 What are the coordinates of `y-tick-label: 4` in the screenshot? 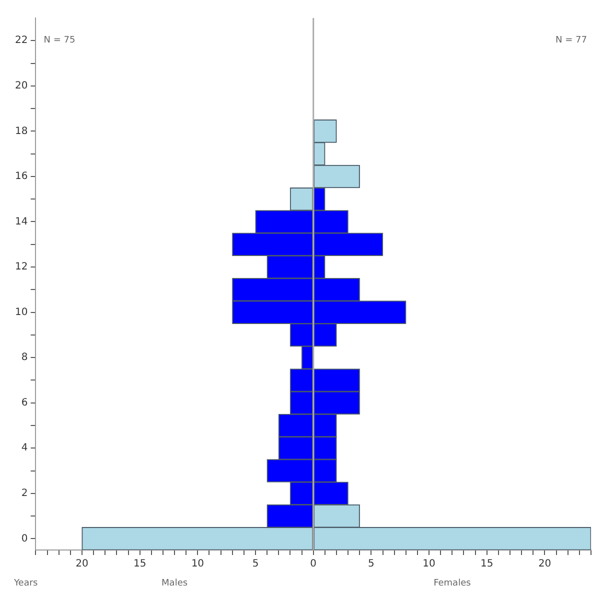 It's located at (24, 448).